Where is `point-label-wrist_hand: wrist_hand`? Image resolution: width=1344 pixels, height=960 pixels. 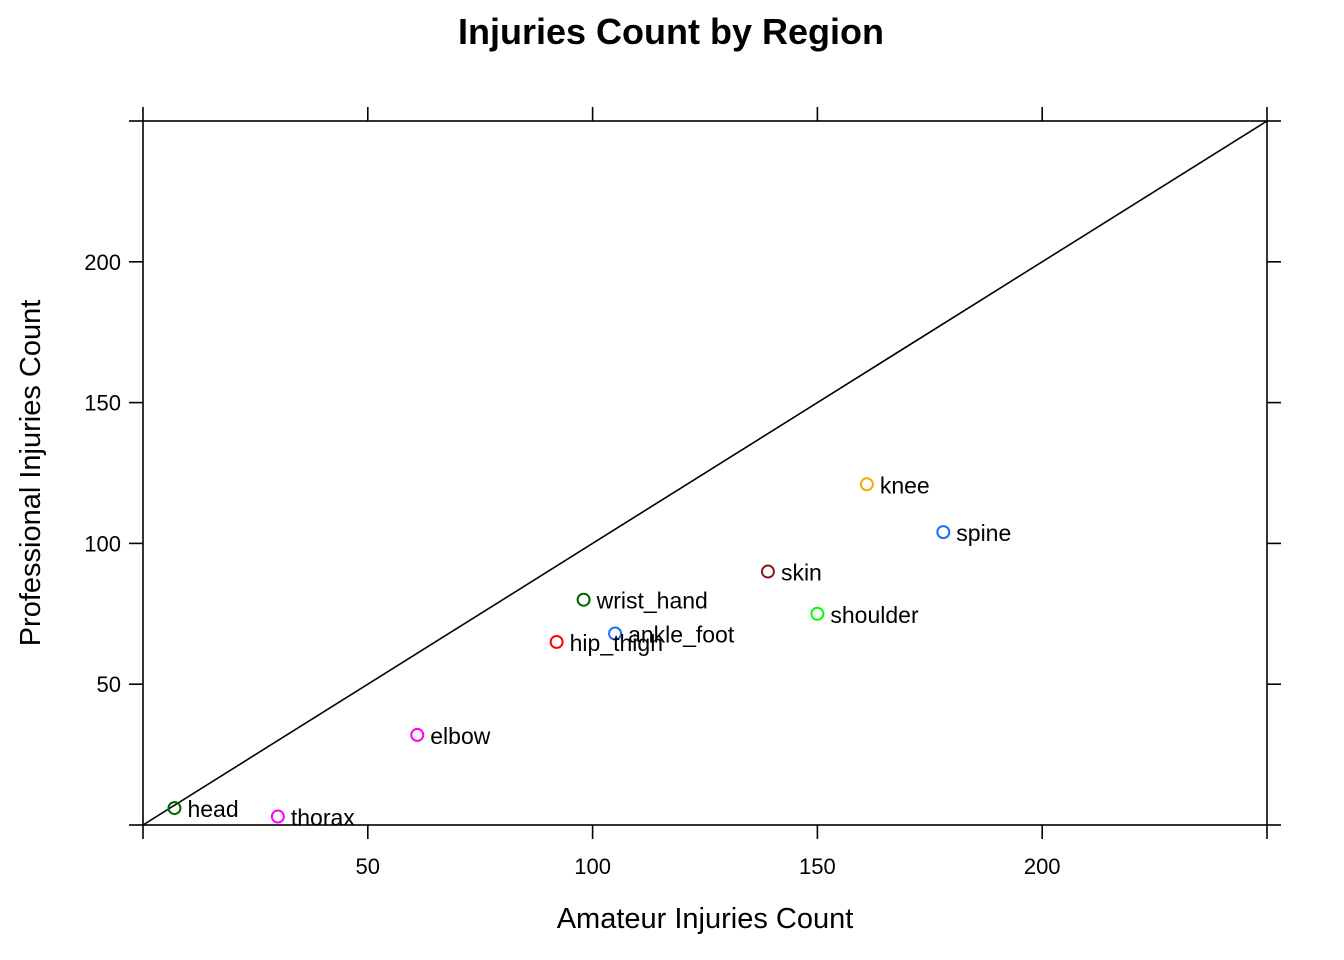
point-label-wrist_hand: wrist_hand is located at coordinates (652, 601).